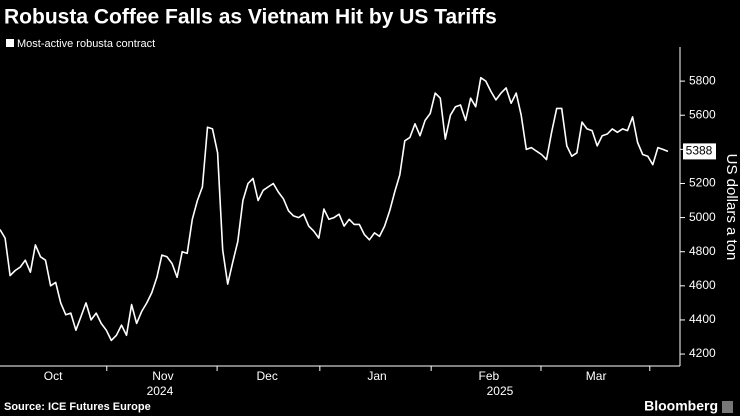  What do you see at coordinates (53, 376) in the screenshot?
I see `x-tick-label: Oct` at bounding box center [53, 376].